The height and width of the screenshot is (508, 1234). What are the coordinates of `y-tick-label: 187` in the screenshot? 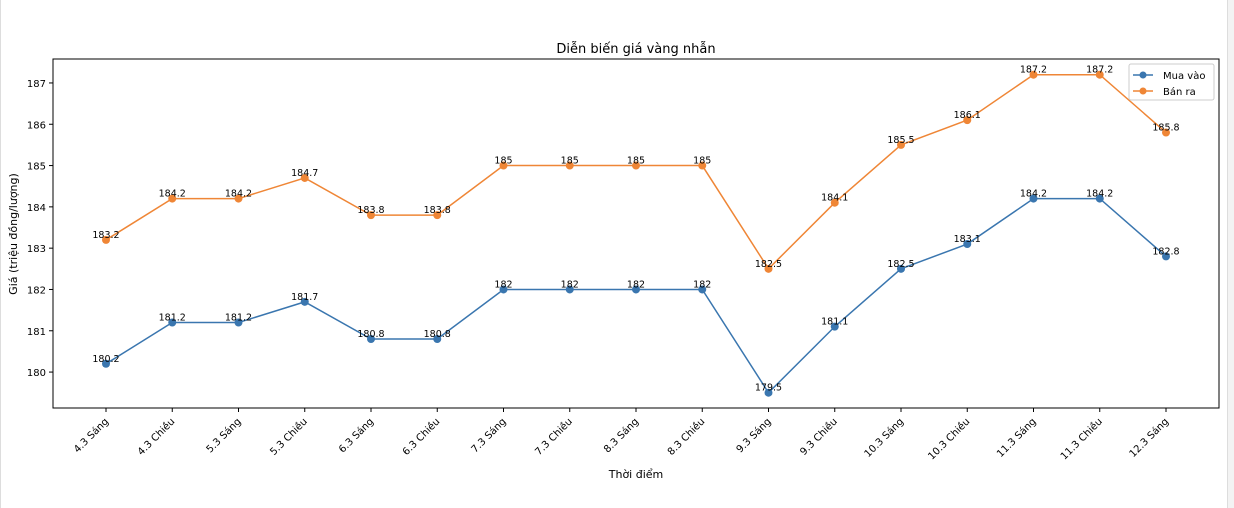 It's located at (36, 84).